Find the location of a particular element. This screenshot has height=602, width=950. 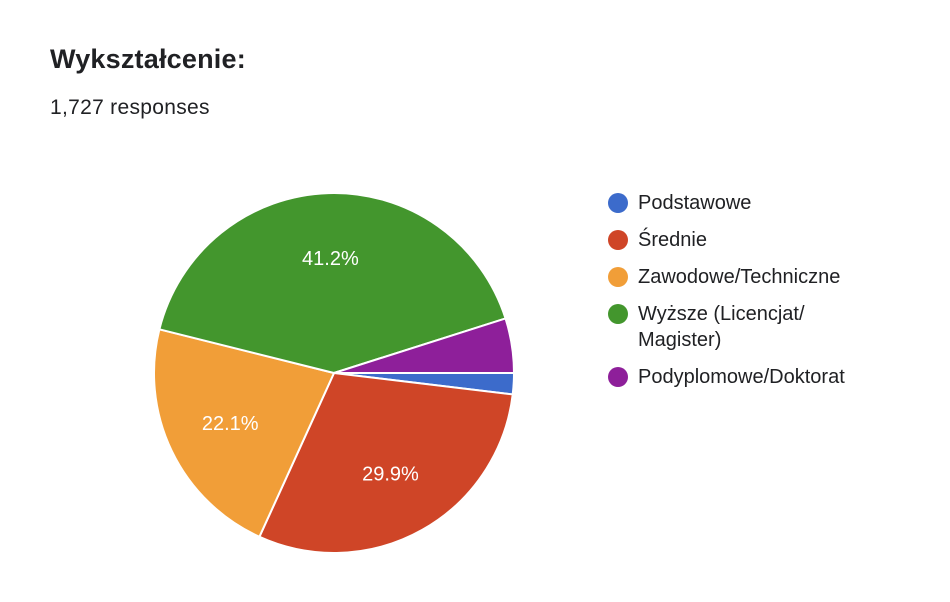

legend-label: Podstawowe is located at coordinates (695, 203).